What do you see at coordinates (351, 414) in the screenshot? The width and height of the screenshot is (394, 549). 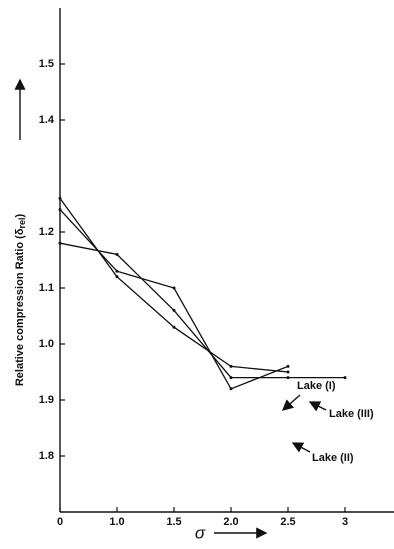 I see `series-label: Lake (III)` at bounding box center [351, 414].